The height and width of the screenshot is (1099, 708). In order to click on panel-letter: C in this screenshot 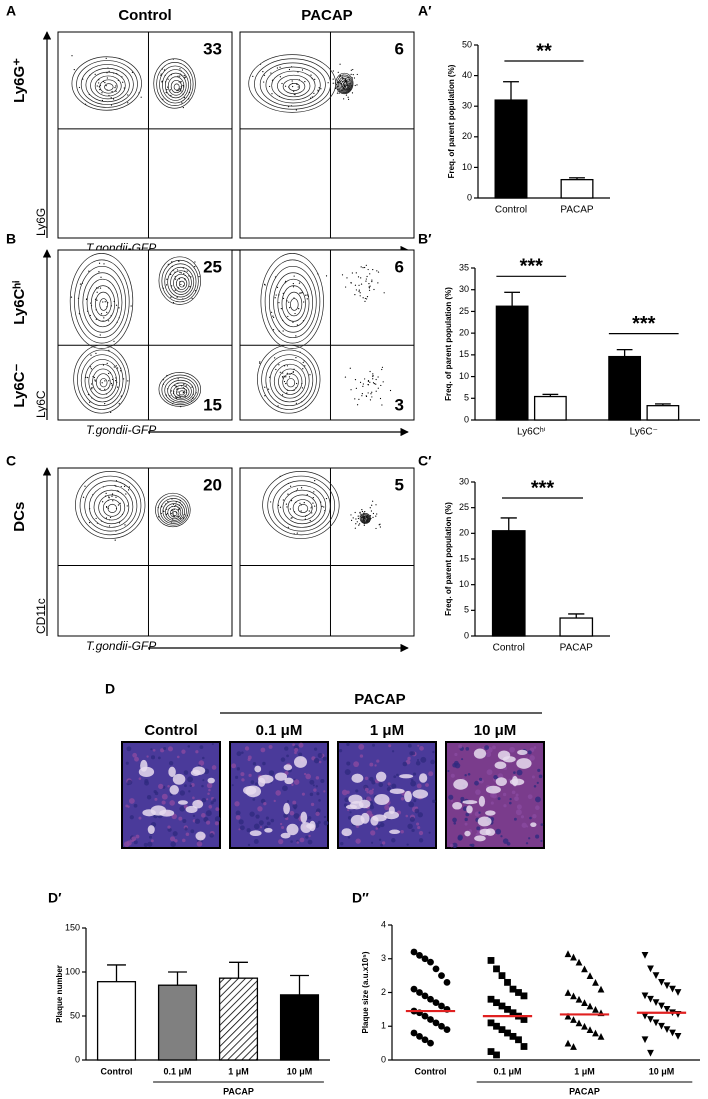, I will do `click(11, 461)`.